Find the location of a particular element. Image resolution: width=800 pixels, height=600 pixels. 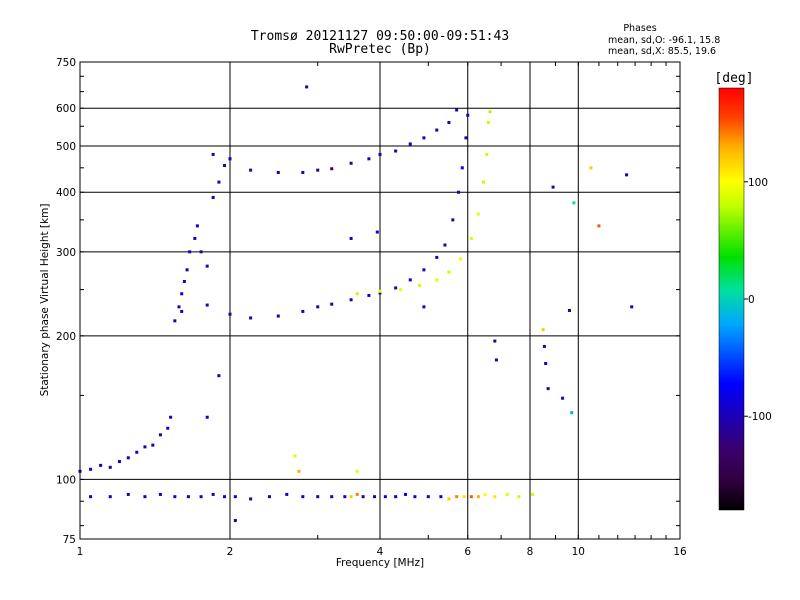

x-tick-label: 8 is located at coordinates (530, 552).